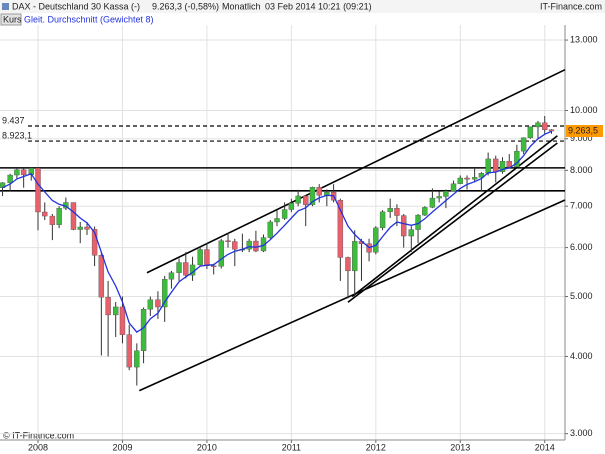 This screenshot has height=454, width=605. I want to click on last-price-box, so click(584, 131).